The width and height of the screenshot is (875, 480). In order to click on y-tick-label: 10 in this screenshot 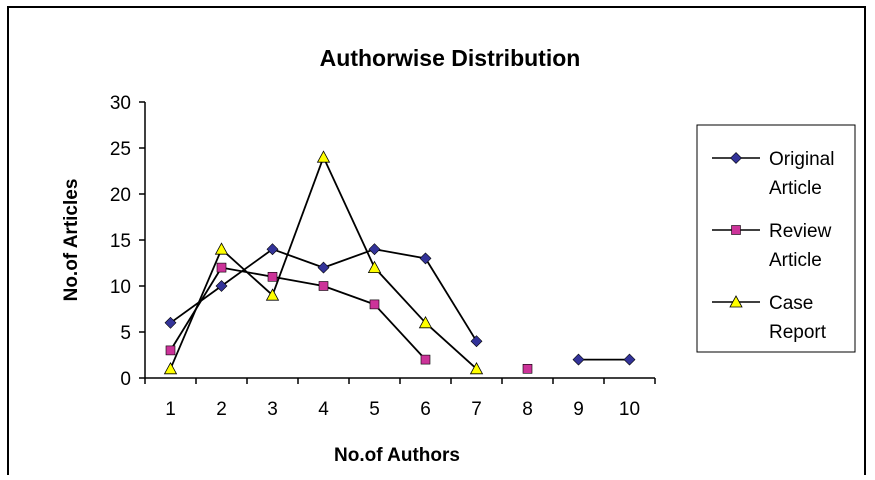, I will do `click(120, 287)`.